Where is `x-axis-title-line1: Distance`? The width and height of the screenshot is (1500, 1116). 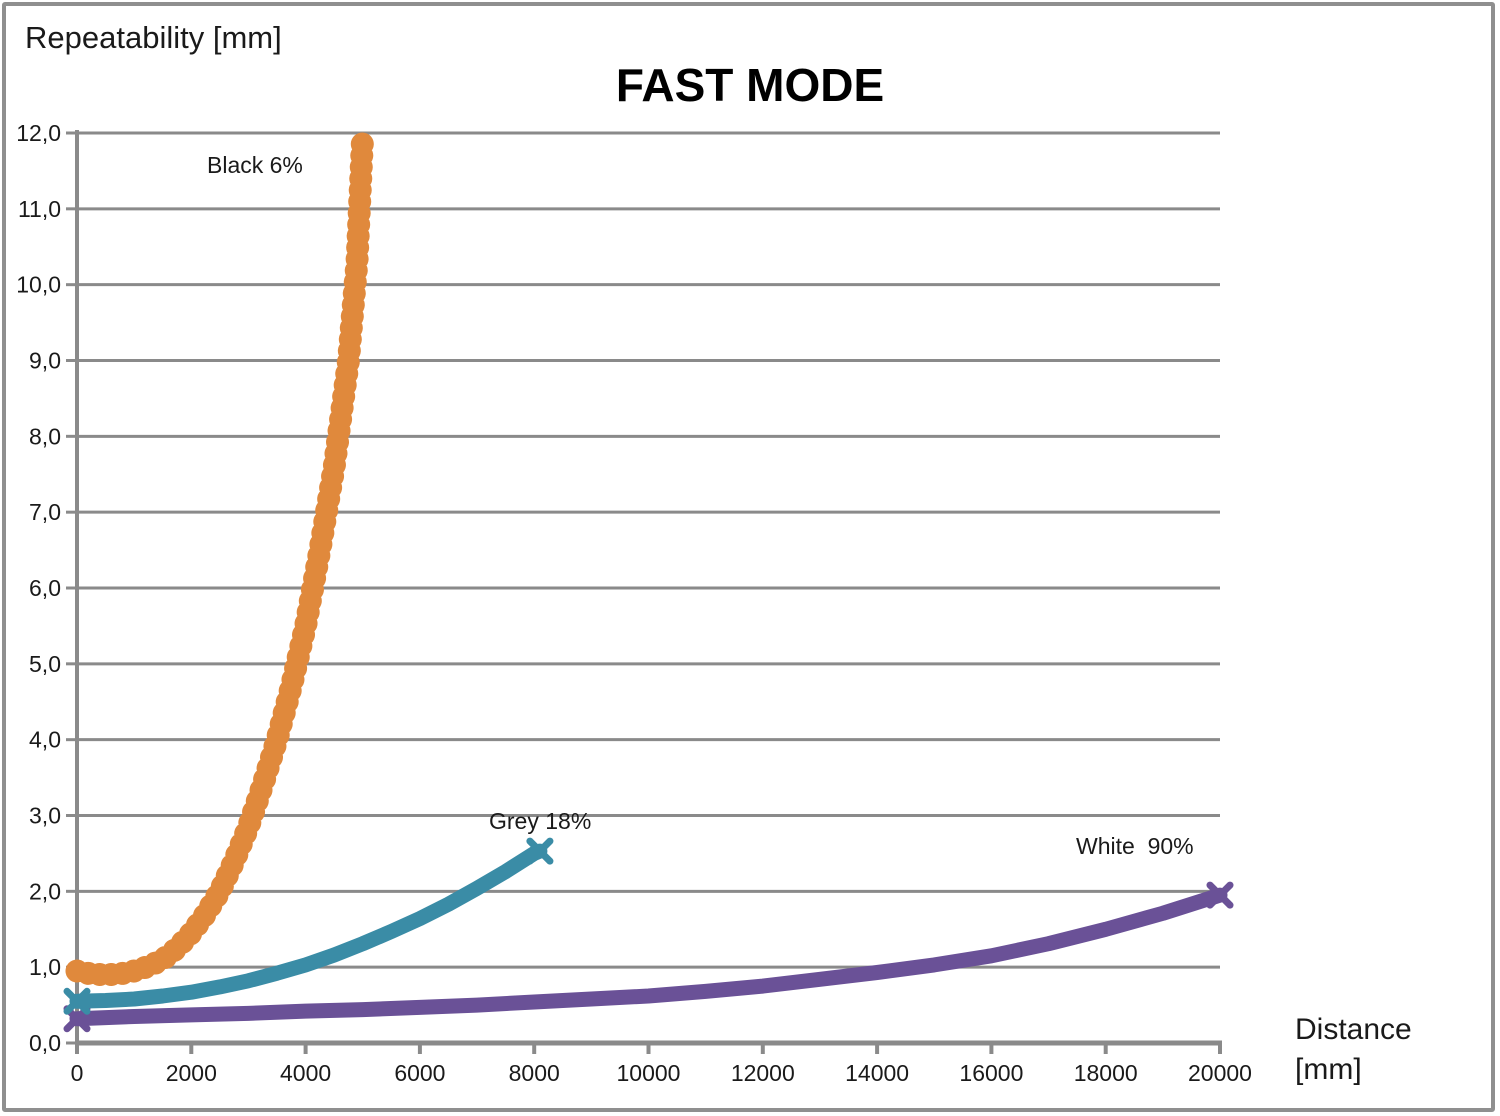 x-axis-title-line1: Distance is located at coordinates (1353, 1029).